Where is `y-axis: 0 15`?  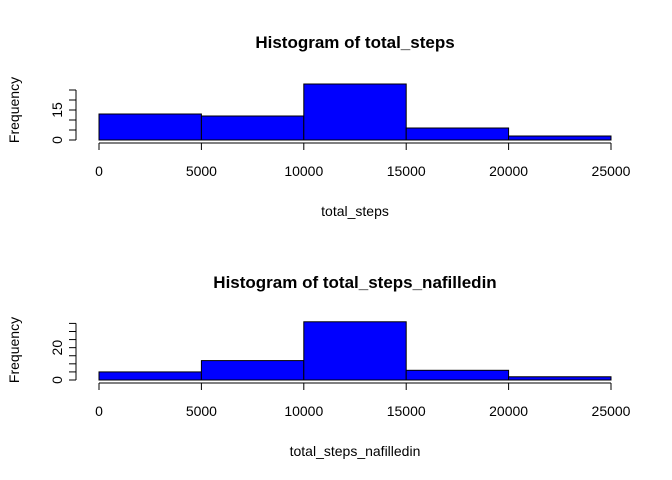 y-axis: 0 15 is located at coordinates (63, 116).